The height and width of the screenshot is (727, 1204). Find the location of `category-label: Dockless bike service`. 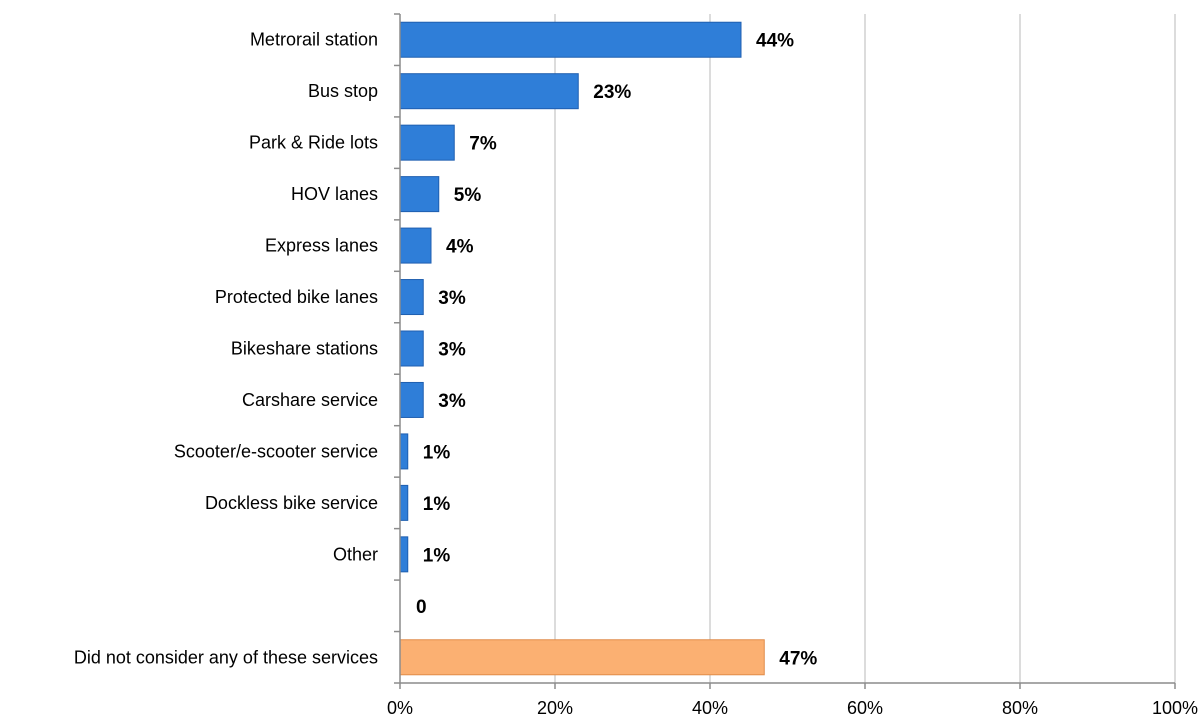

category-label: Dockless bike service is located at coordinates (291, 503).